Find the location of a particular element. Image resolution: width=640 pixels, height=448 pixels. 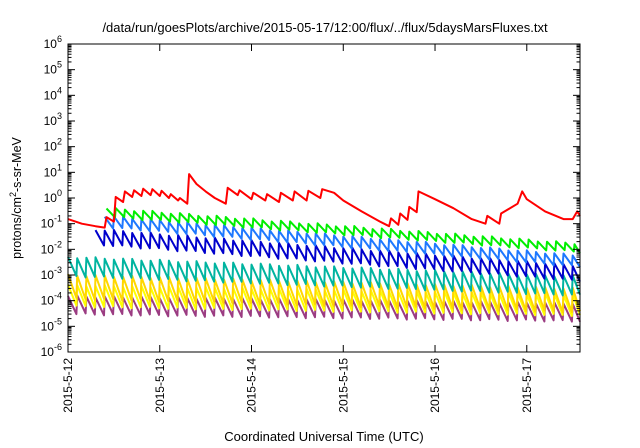

x-tick-label: 2015-5-14 is located at coordinates (252, 385).